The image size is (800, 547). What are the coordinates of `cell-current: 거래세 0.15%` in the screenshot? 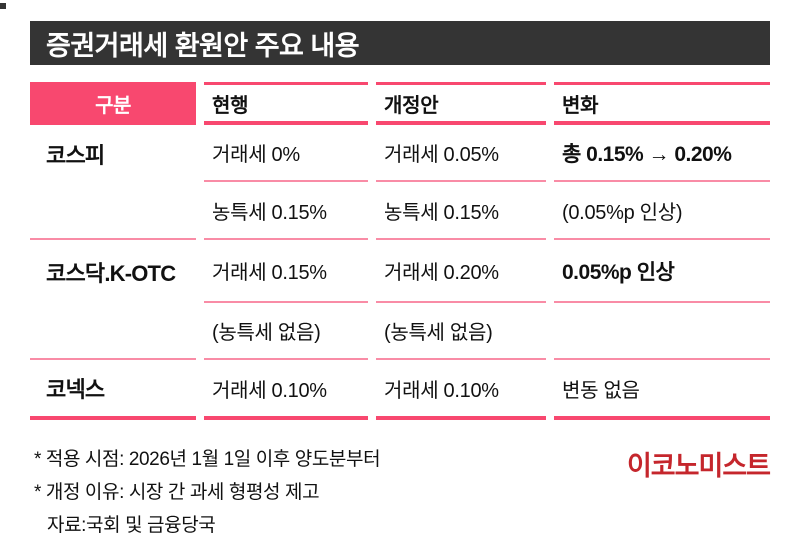 It's located at (286, 271).